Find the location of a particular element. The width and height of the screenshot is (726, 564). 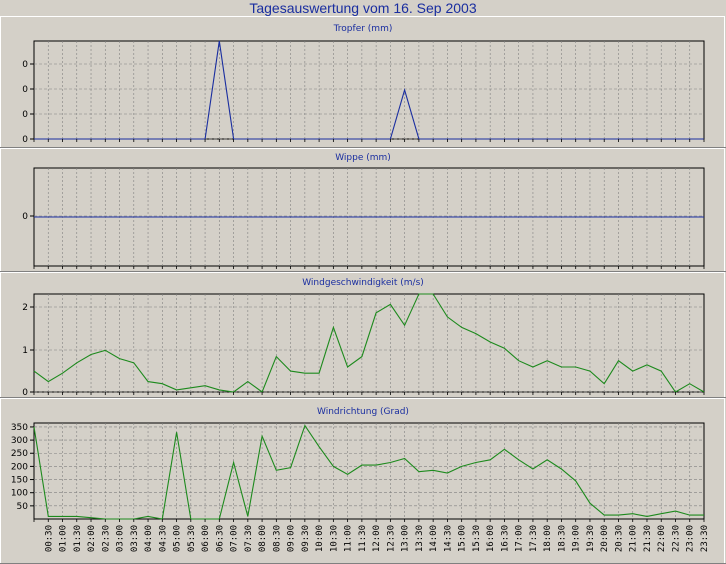

x-tick-label: 18:30 is located at coordinates (562, 538).